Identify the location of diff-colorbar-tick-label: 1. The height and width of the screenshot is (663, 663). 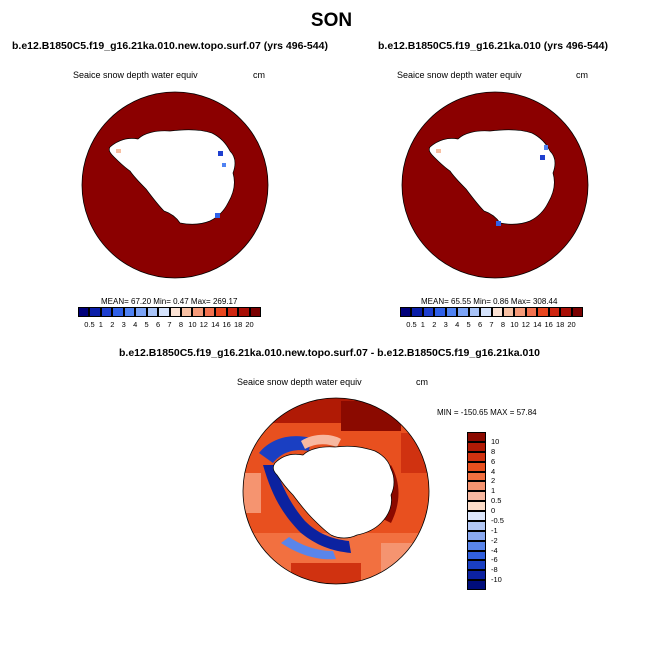
(493, 491).